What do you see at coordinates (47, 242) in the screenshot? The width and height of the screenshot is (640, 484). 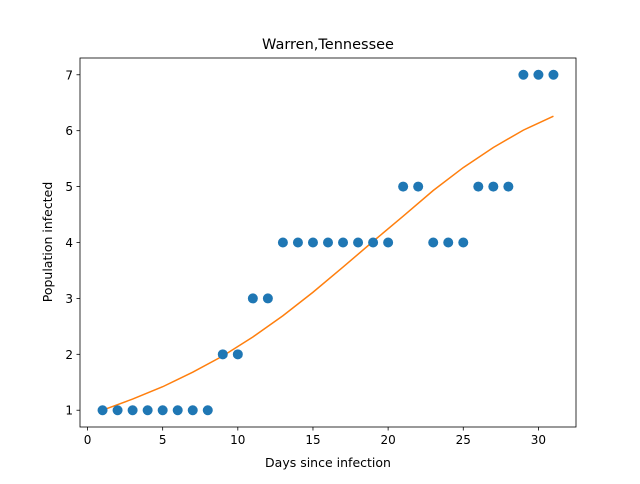 I see `y-axis-label: Population infected` at bounding box center [47, 242].